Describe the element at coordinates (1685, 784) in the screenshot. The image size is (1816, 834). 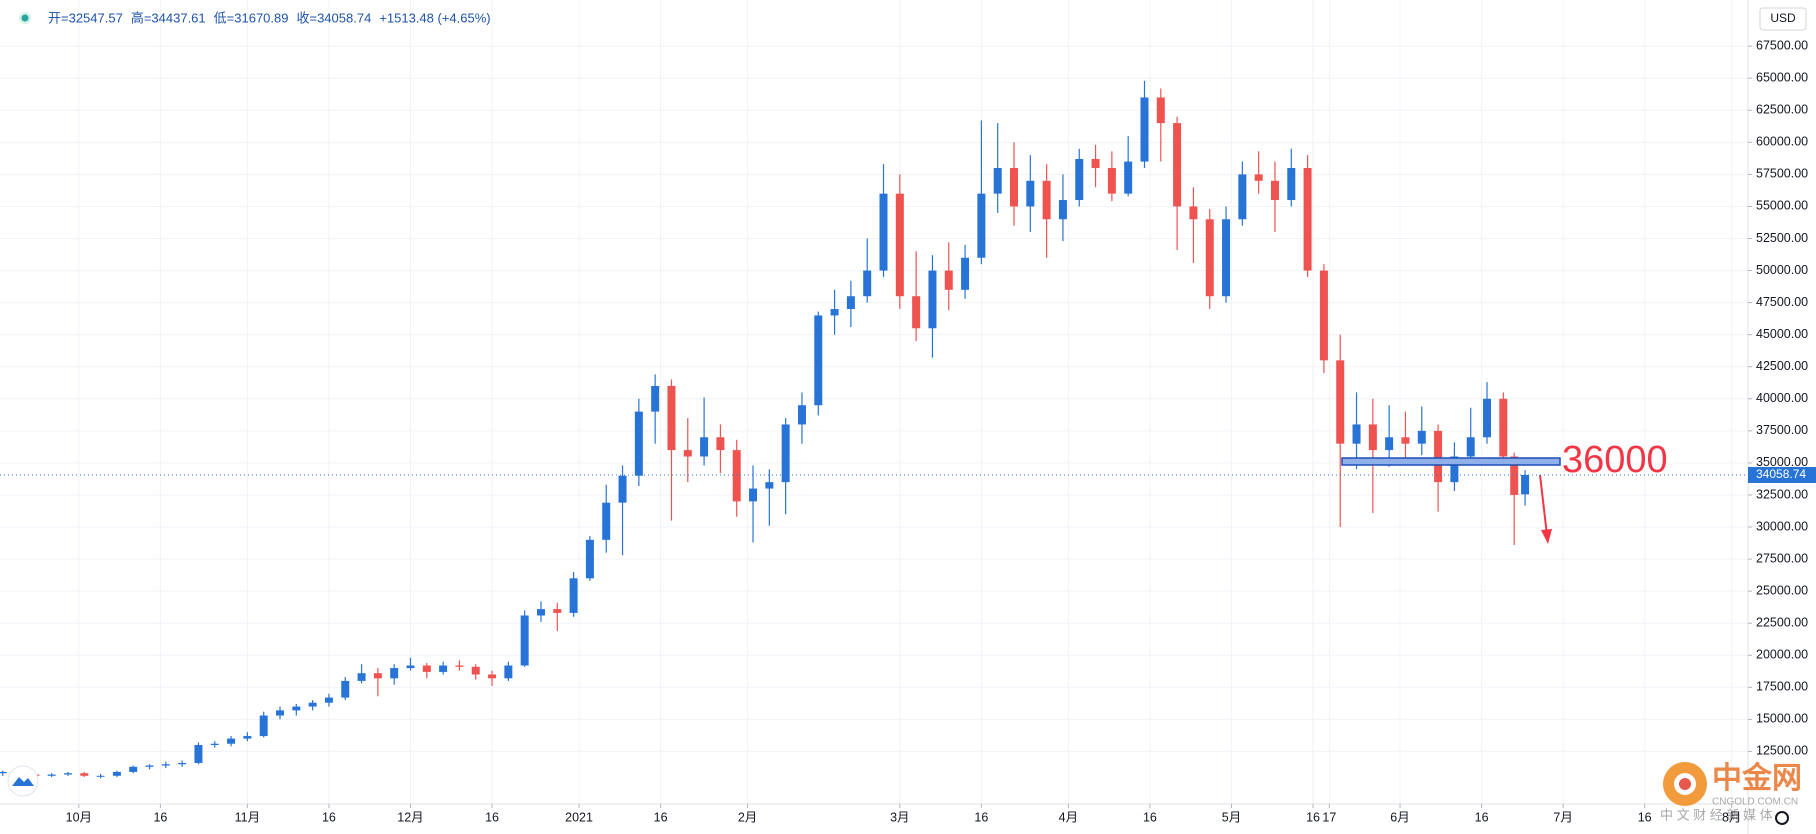
I see `watermark-logo-core` at that location.